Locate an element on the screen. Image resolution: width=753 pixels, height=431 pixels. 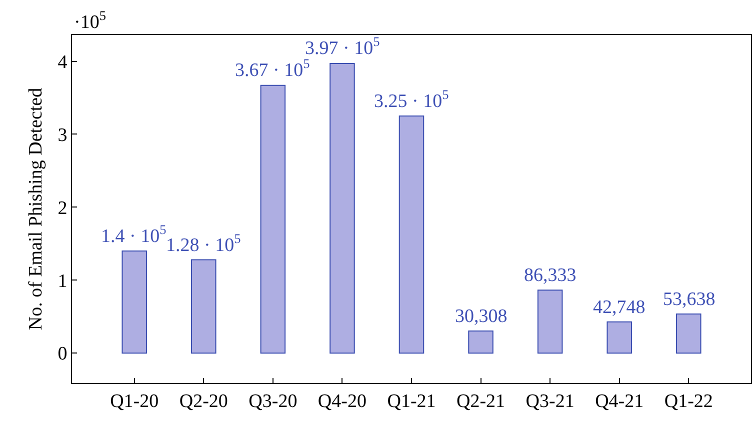
annotation: 3.97 · 10$^{5}$ is located at coordinates (342, 46).